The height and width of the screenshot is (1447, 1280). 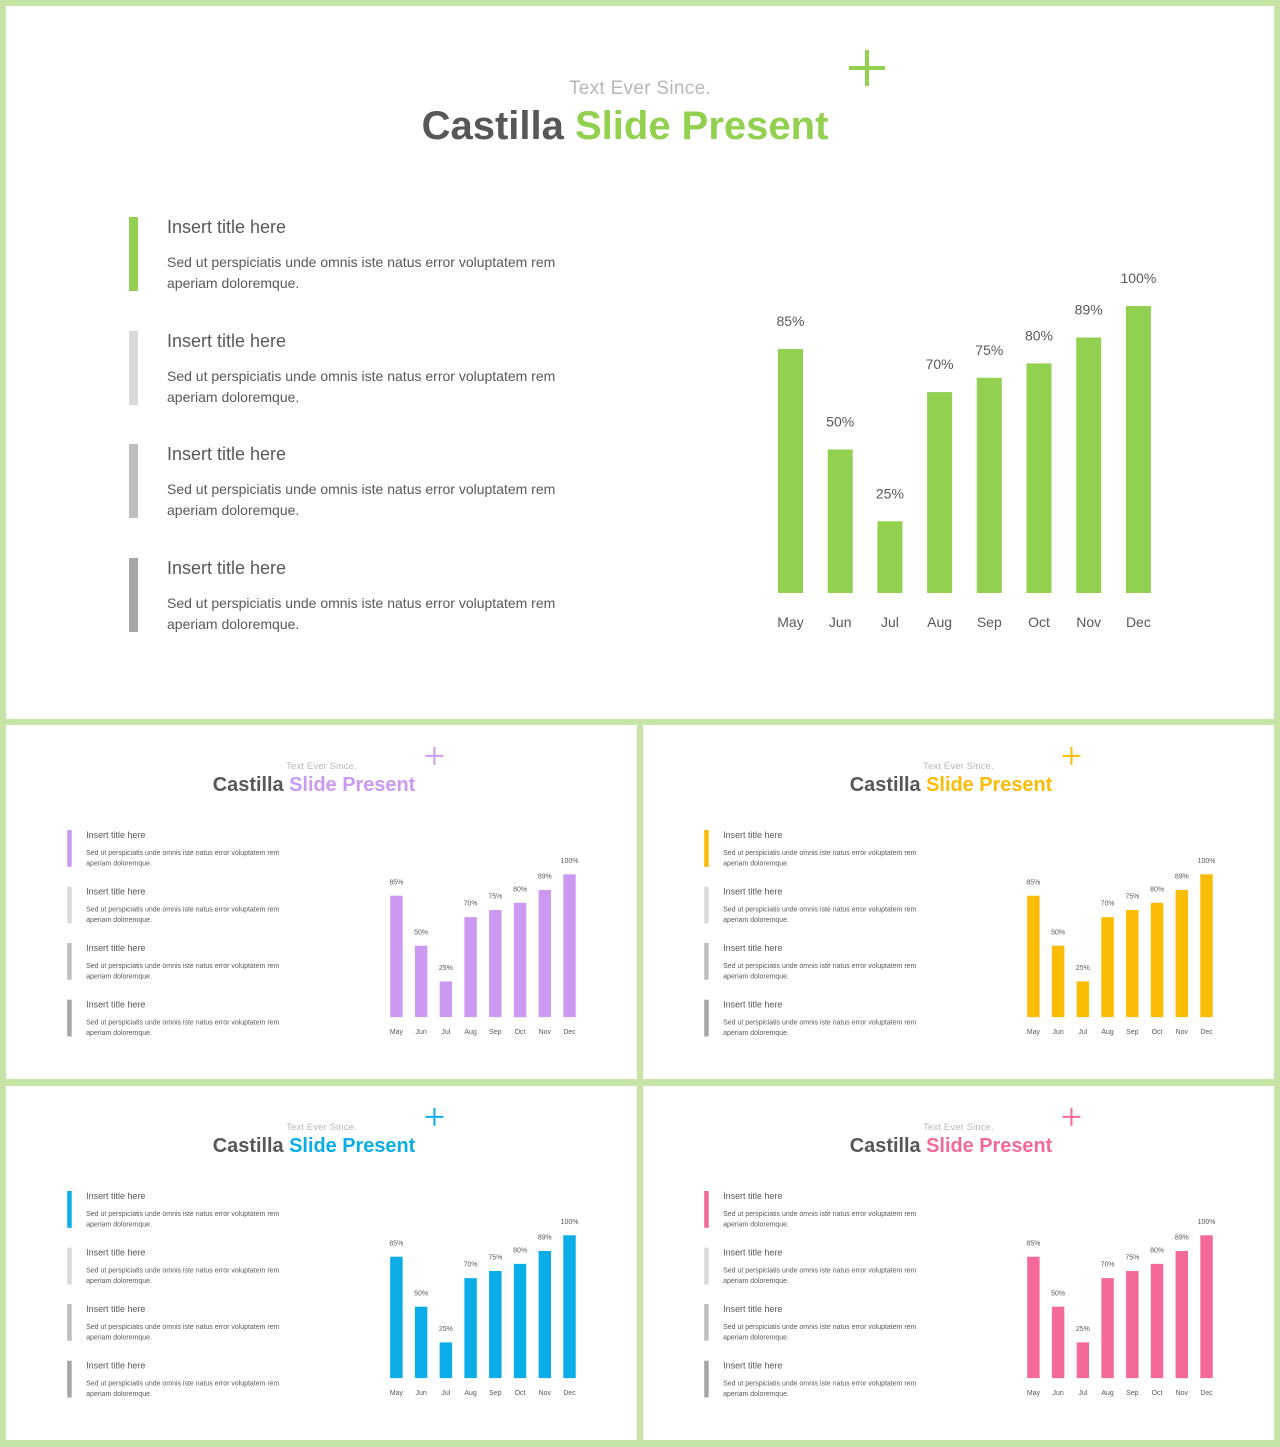 I want to click on data-label: 80%, so click(x=1157, y=1250).